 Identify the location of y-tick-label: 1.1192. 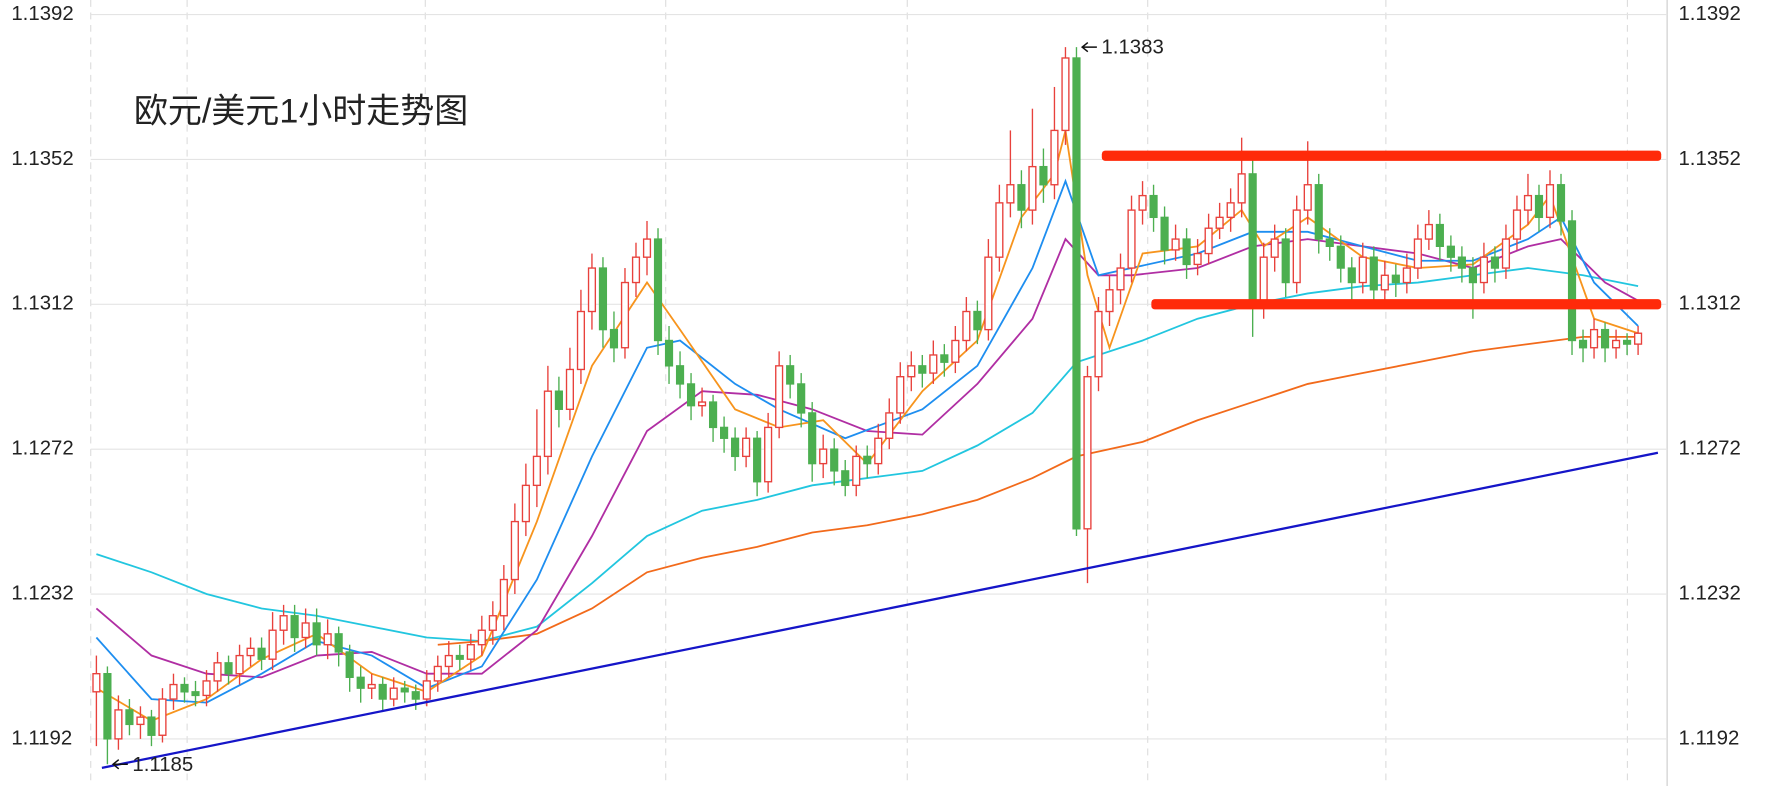
(41, 738).